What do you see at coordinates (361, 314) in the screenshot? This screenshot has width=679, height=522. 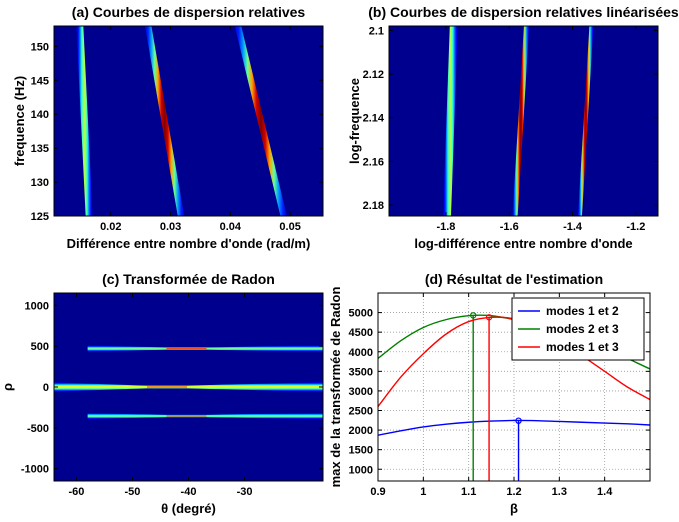 I see `panel-d-ytick-label: 5000` at bounding box center [361, 314].